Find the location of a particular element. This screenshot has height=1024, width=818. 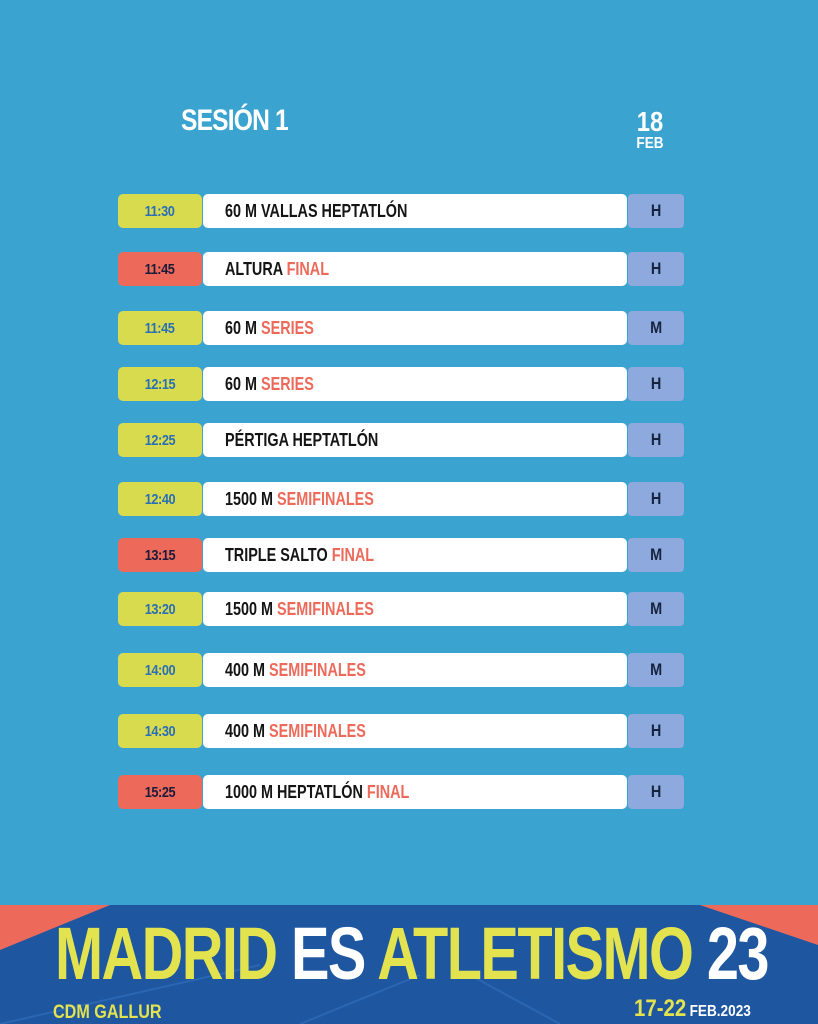

dates-suffix: FEB.2023 is located at coordinates (720, 1011).